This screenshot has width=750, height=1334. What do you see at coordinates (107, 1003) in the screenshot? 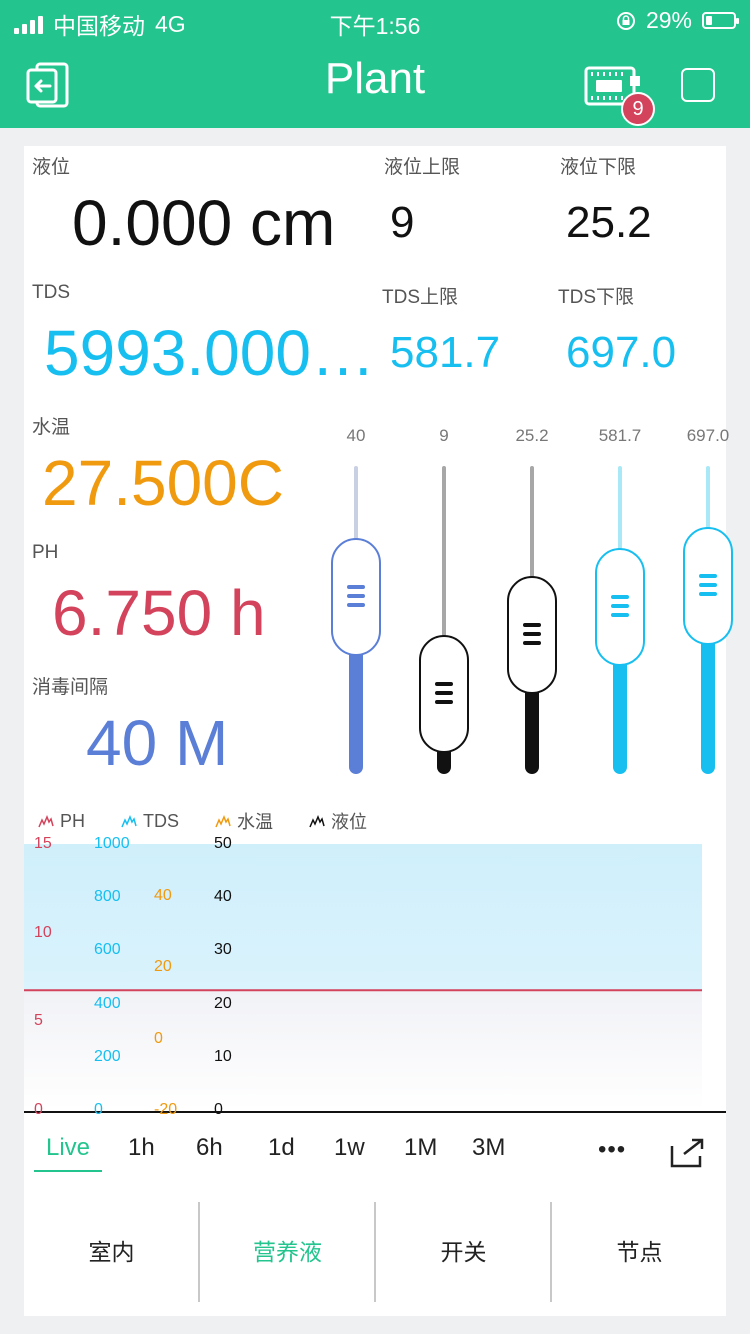
I see `axis-tick: 400` at bounding box center [107, 1003].